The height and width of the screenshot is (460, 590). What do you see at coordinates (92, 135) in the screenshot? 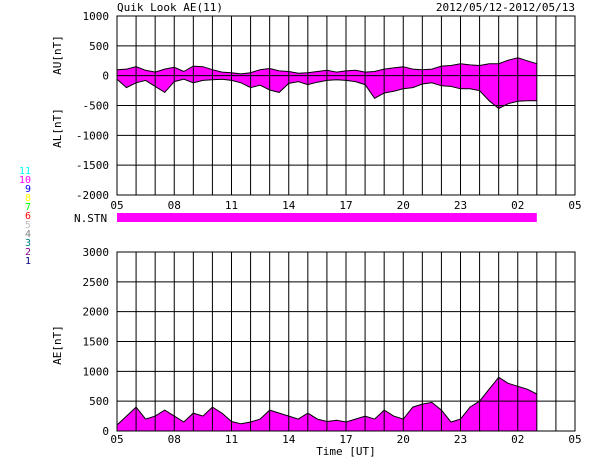
I see `y-tick-label: -1000` at bounding box center [92, 135].